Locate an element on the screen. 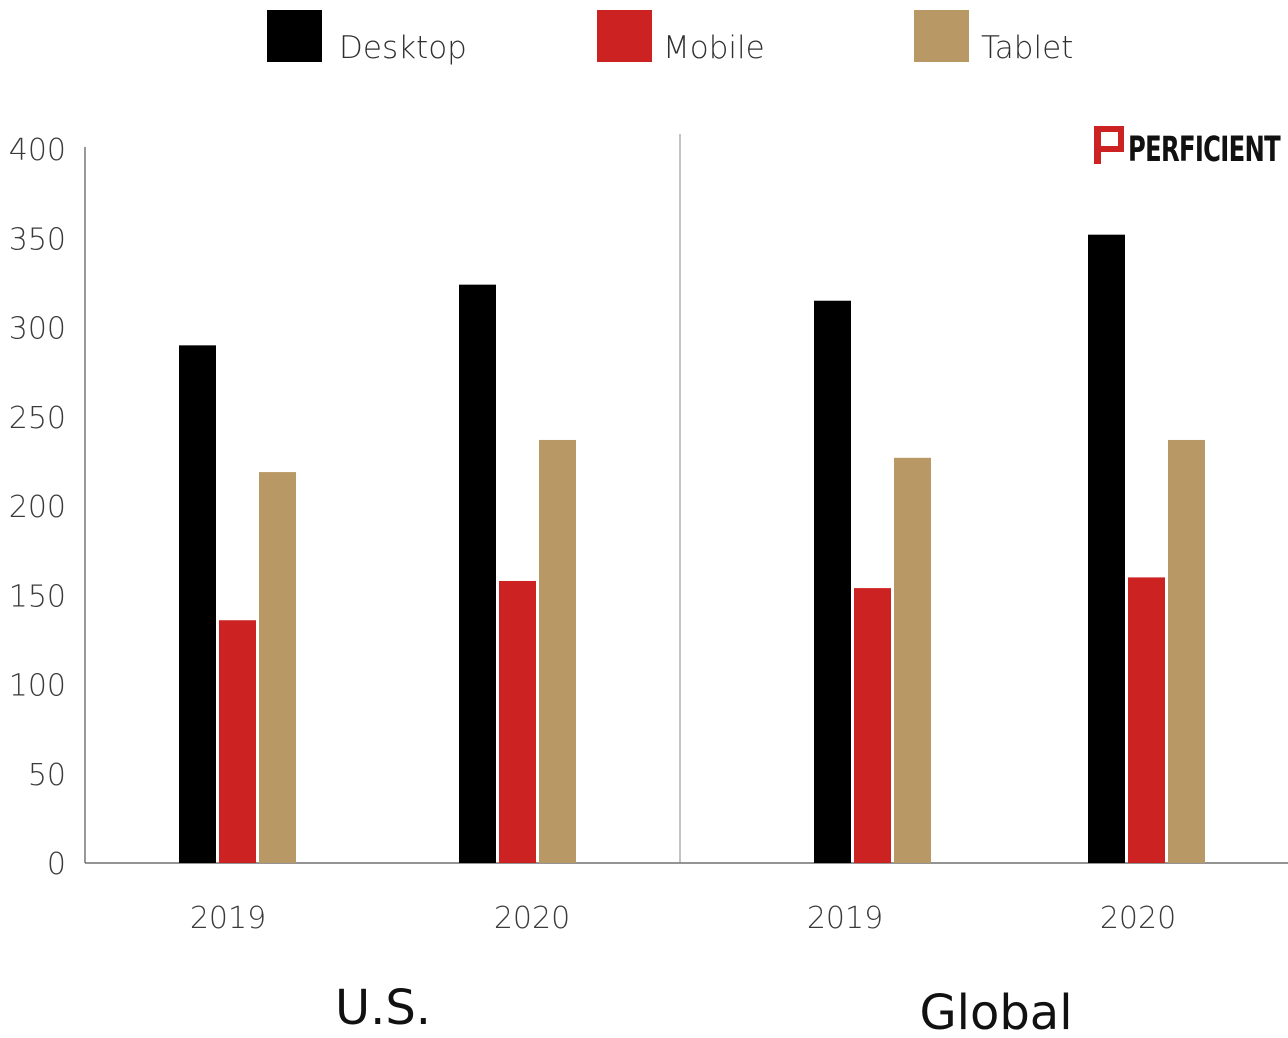 The image size is (1288, 1038). bar-us-2020-tablet is located at coordinates (557, 651).